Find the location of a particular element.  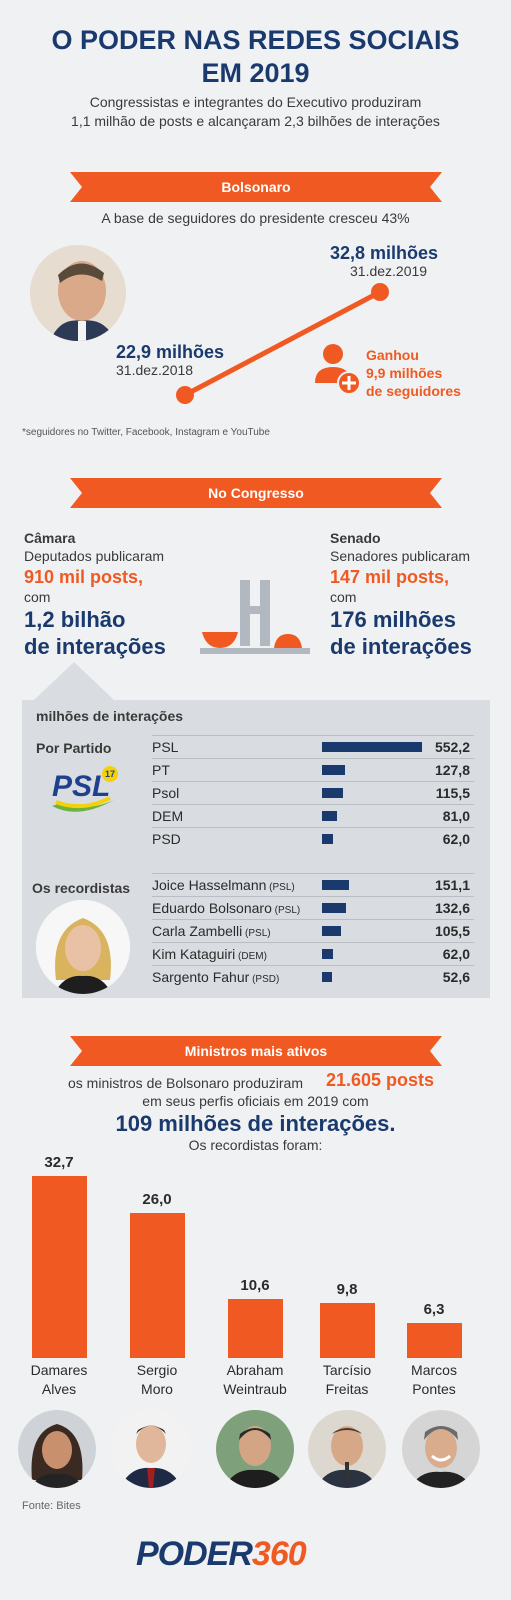

minister-name: Sergio Moro is located at coordinates (157, 1380).